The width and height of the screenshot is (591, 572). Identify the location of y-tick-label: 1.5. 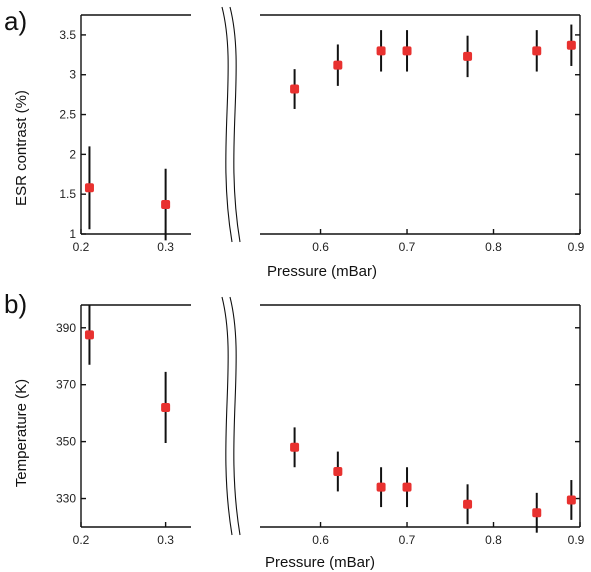
(67, 194).